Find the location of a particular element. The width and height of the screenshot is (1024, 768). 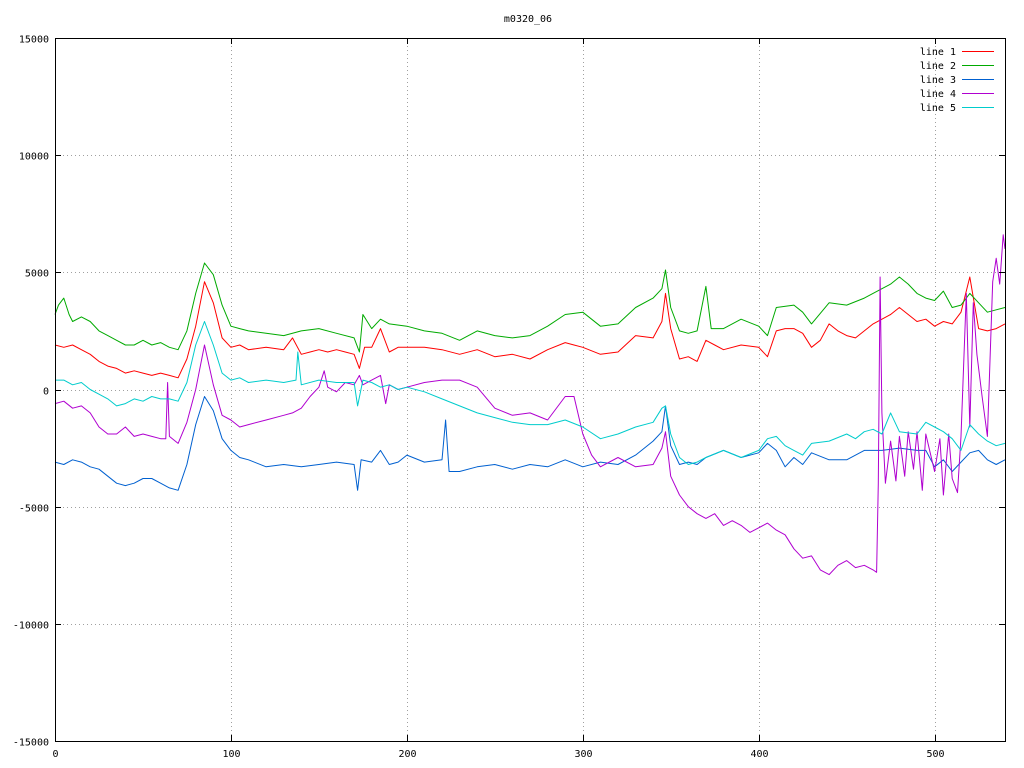

y-tick-label: -5000 is located at coordinates (34, 509).